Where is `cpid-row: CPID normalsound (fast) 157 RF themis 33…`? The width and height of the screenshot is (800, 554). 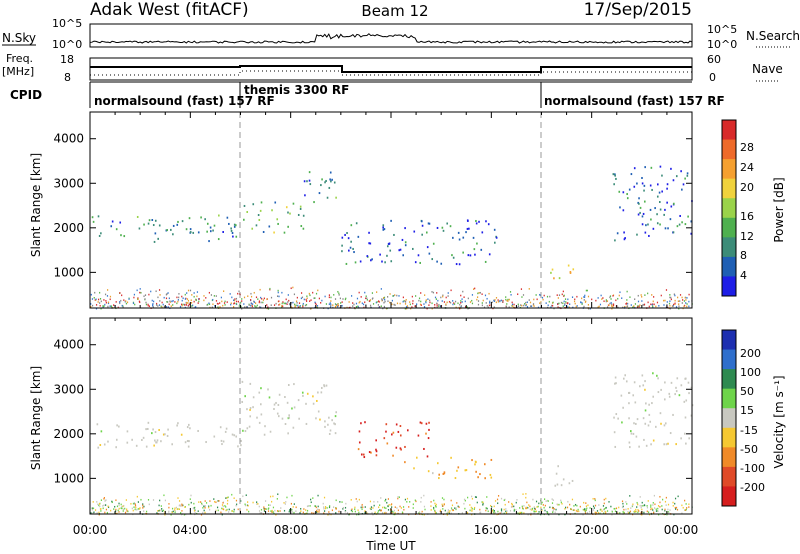
cpid-row: CPID normalsound (fast) 157 RF themis 33… is located at coordinates (367, 94).